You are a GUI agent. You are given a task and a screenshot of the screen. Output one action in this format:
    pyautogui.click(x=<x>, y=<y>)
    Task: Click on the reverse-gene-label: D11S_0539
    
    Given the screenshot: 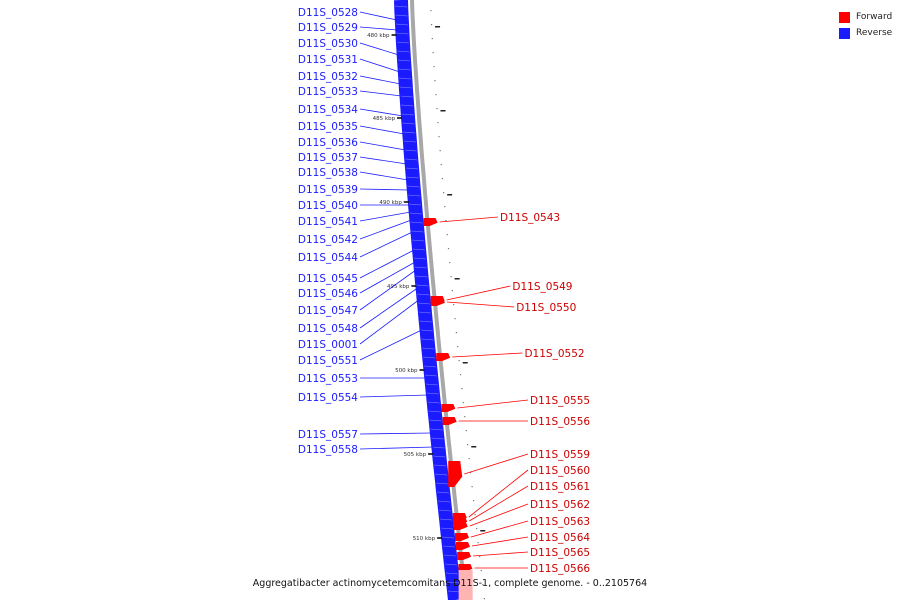 What is the action you would take?
    pyautogui.click(x=328, y=190)
    